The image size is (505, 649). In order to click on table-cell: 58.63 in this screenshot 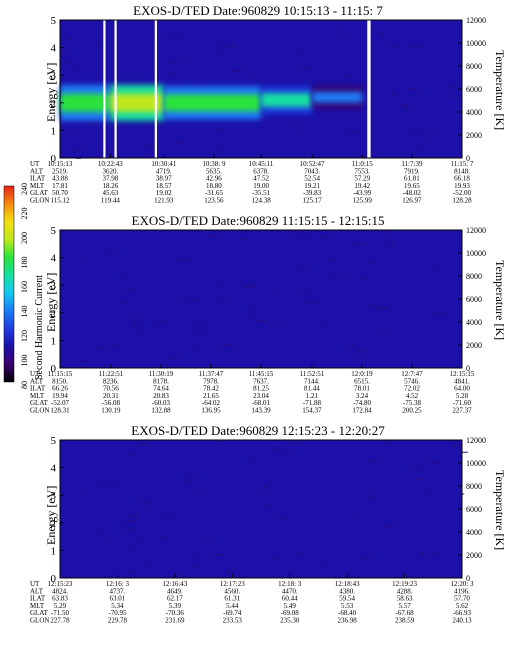, I will do `click(405, 599)`.